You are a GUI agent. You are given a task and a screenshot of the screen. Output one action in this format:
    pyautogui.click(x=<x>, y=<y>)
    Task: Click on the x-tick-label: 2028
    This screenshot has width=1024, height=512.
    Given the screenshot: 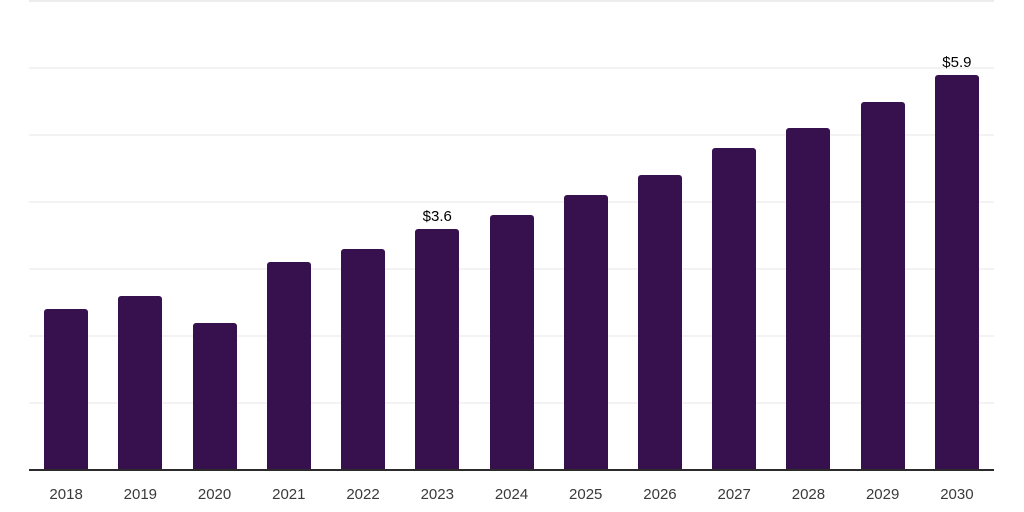 What is the action you would take?
    pyautogui.click(x=808, y=494)
    